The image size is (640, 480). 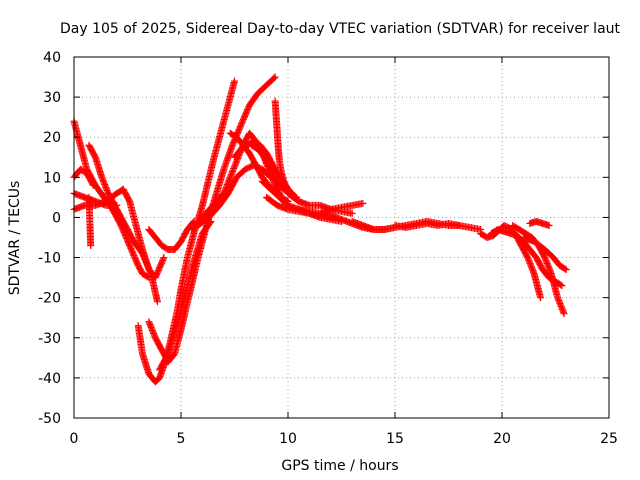 What do you see at coordinates (609, 439) in the screenshot?
I see `x-tick-label: 25` at bounding box center [609, 439].